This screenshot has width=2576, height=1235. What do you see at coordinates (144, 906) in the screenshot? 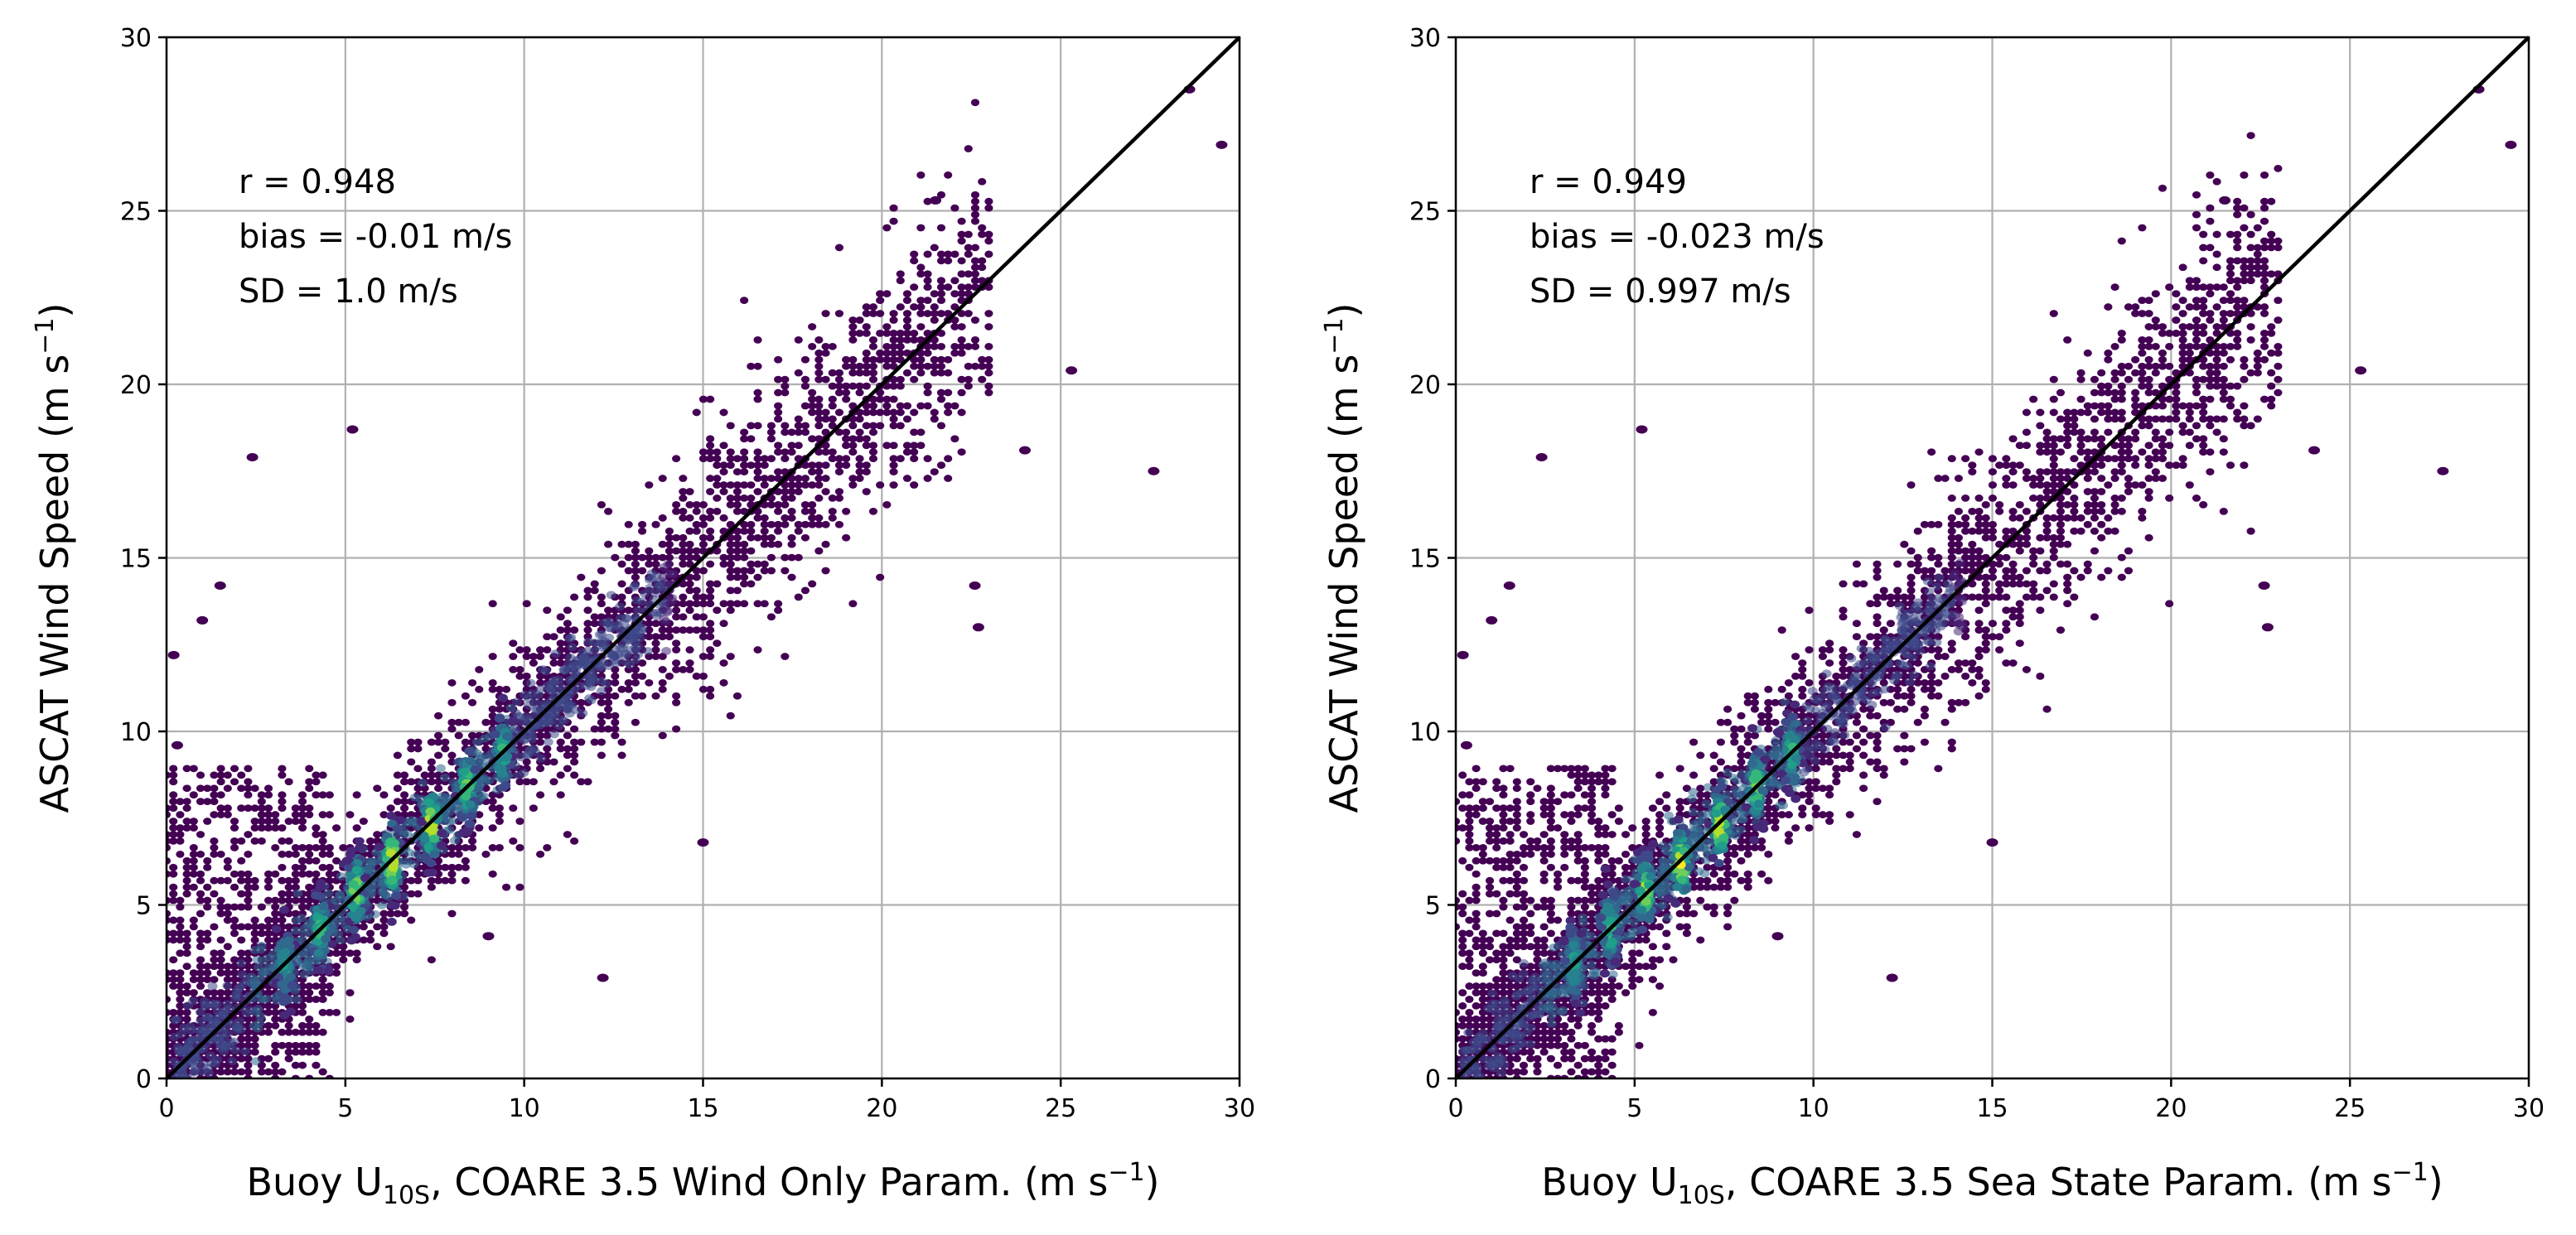
I see `left-y-tick-label-5: 5` at bounding box center [144, 906].